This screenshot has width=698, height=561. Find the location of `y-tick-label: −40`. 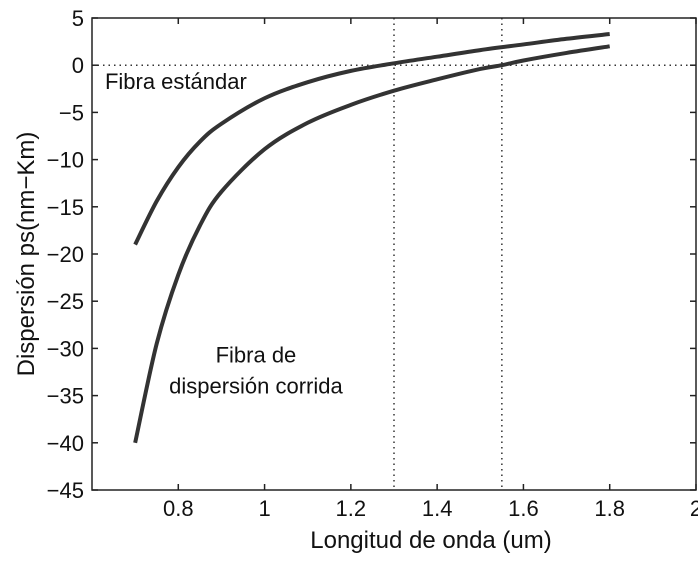

y-tick-label: −40 is located at coordinates (65, 443).